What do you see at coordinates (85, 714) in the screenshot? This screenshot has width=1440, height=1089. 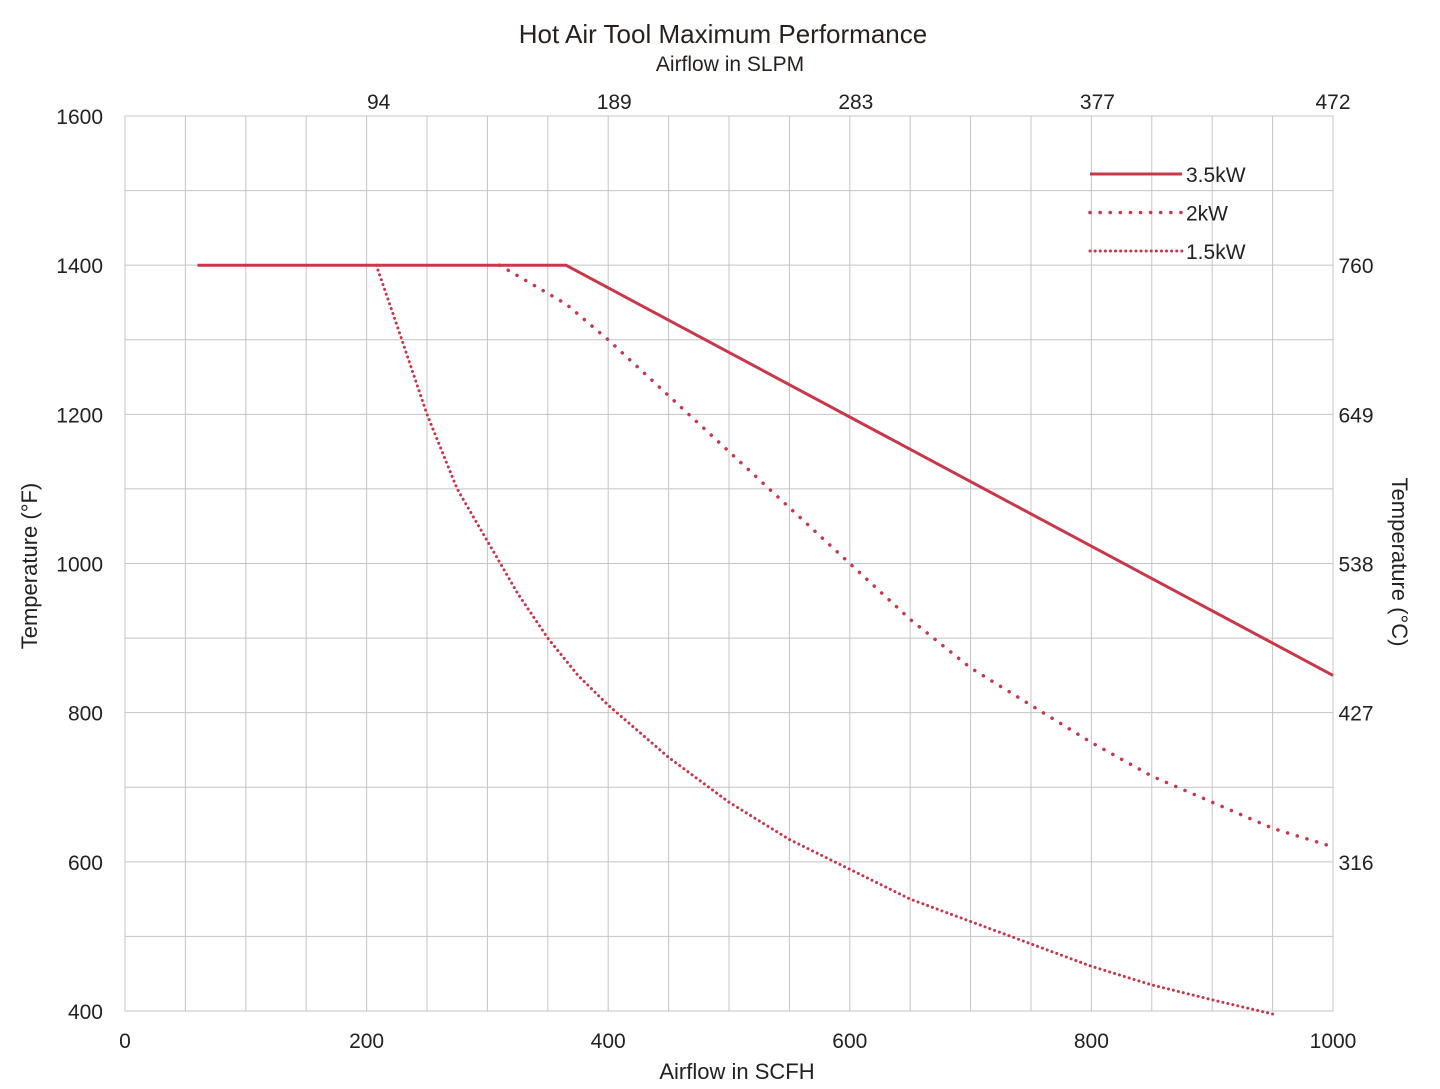 I see `y-tick-label: 800` at bounding box center [85, 714].